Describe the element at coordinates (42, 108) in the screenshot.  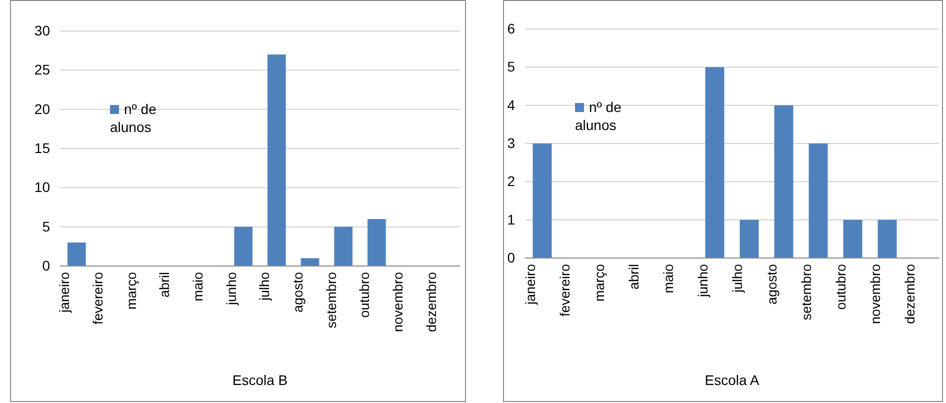
I see `y-tick-label: 20` at that location.